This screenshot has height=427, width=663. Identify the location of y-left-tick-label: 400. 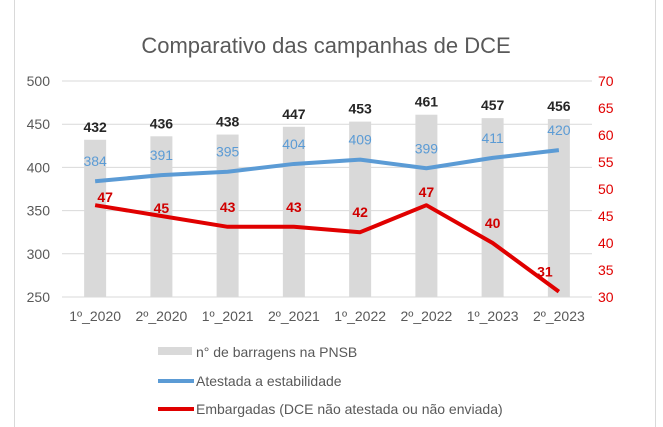
(39, 167).